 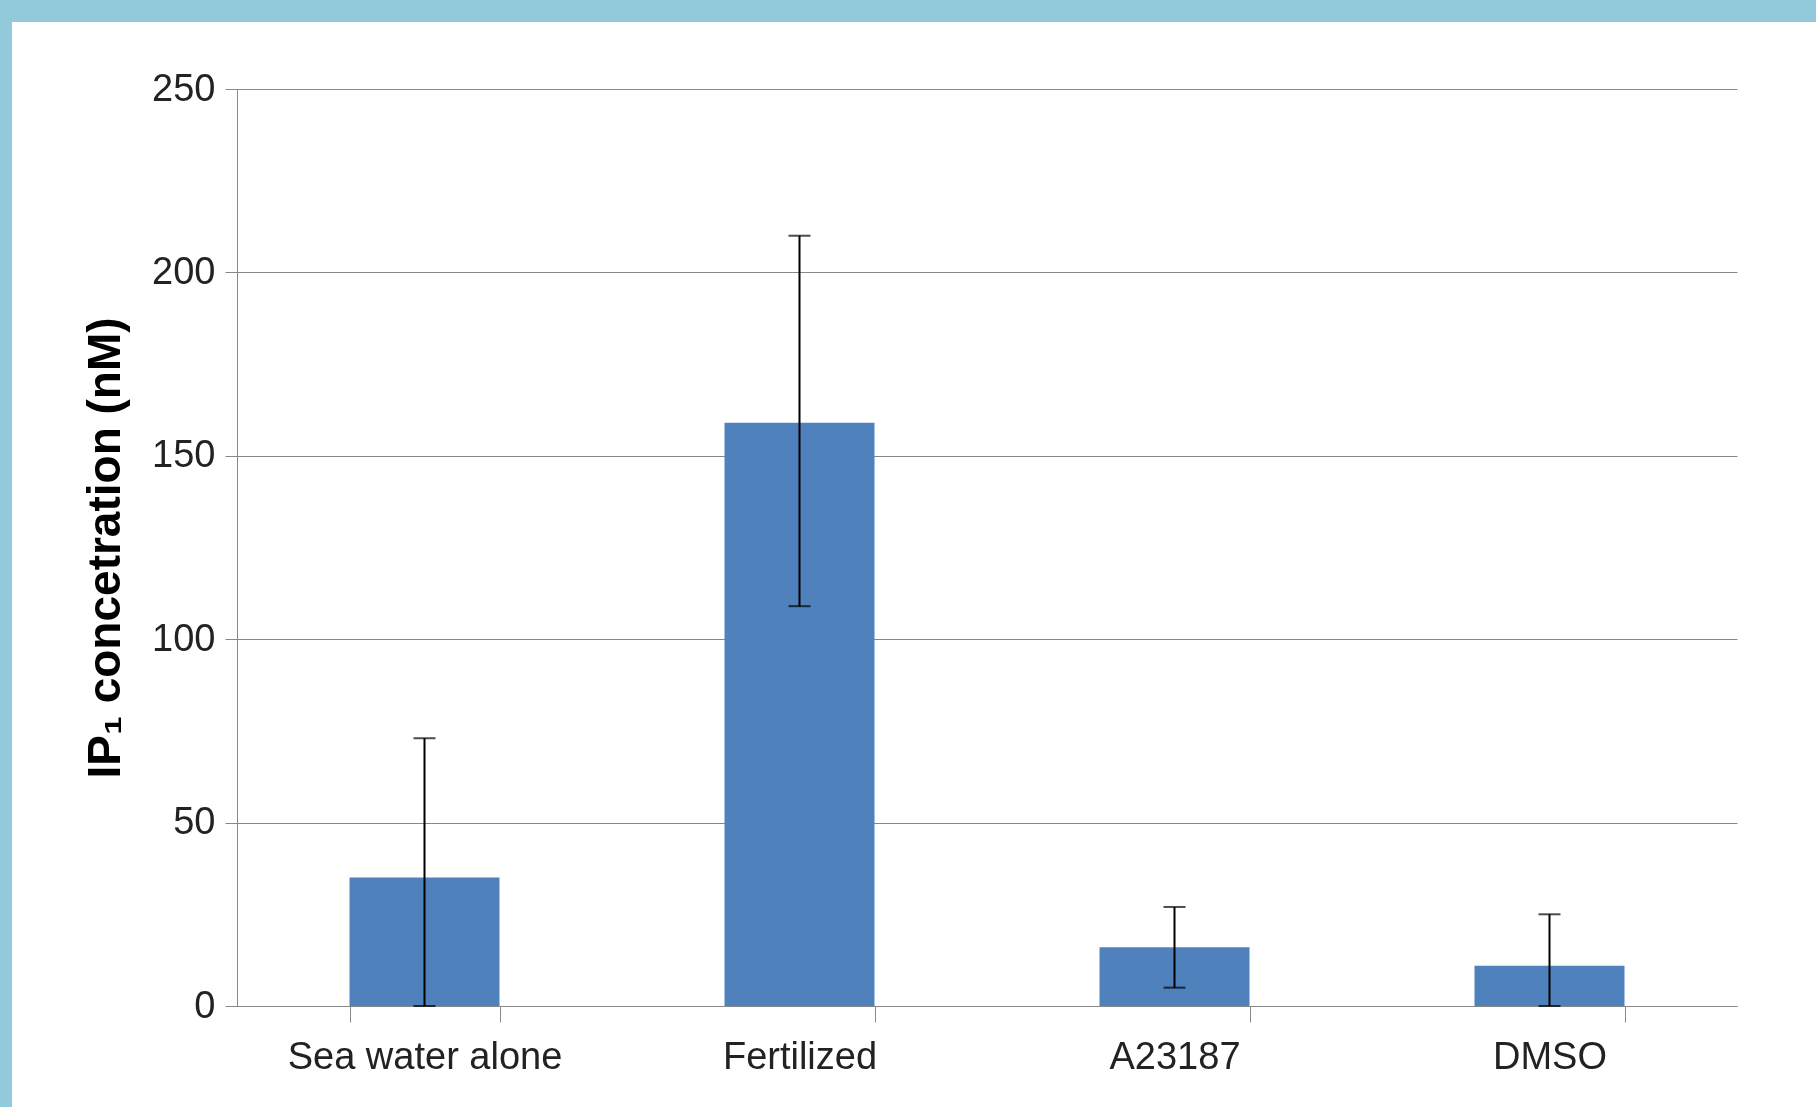 I want to click on y-tick-label: 150, so click(x=184, y=454).